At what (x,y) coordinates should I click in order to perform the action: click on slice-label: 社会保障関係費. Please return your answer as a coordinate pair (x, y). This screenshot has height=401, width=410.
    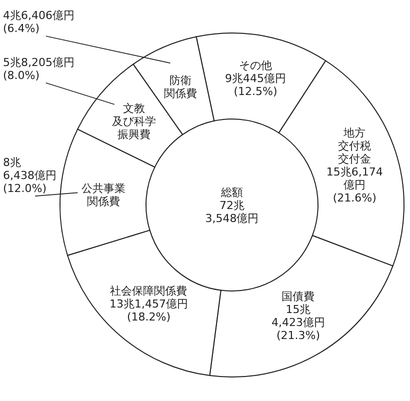
    Looking at the image, I should click on (149, 291).